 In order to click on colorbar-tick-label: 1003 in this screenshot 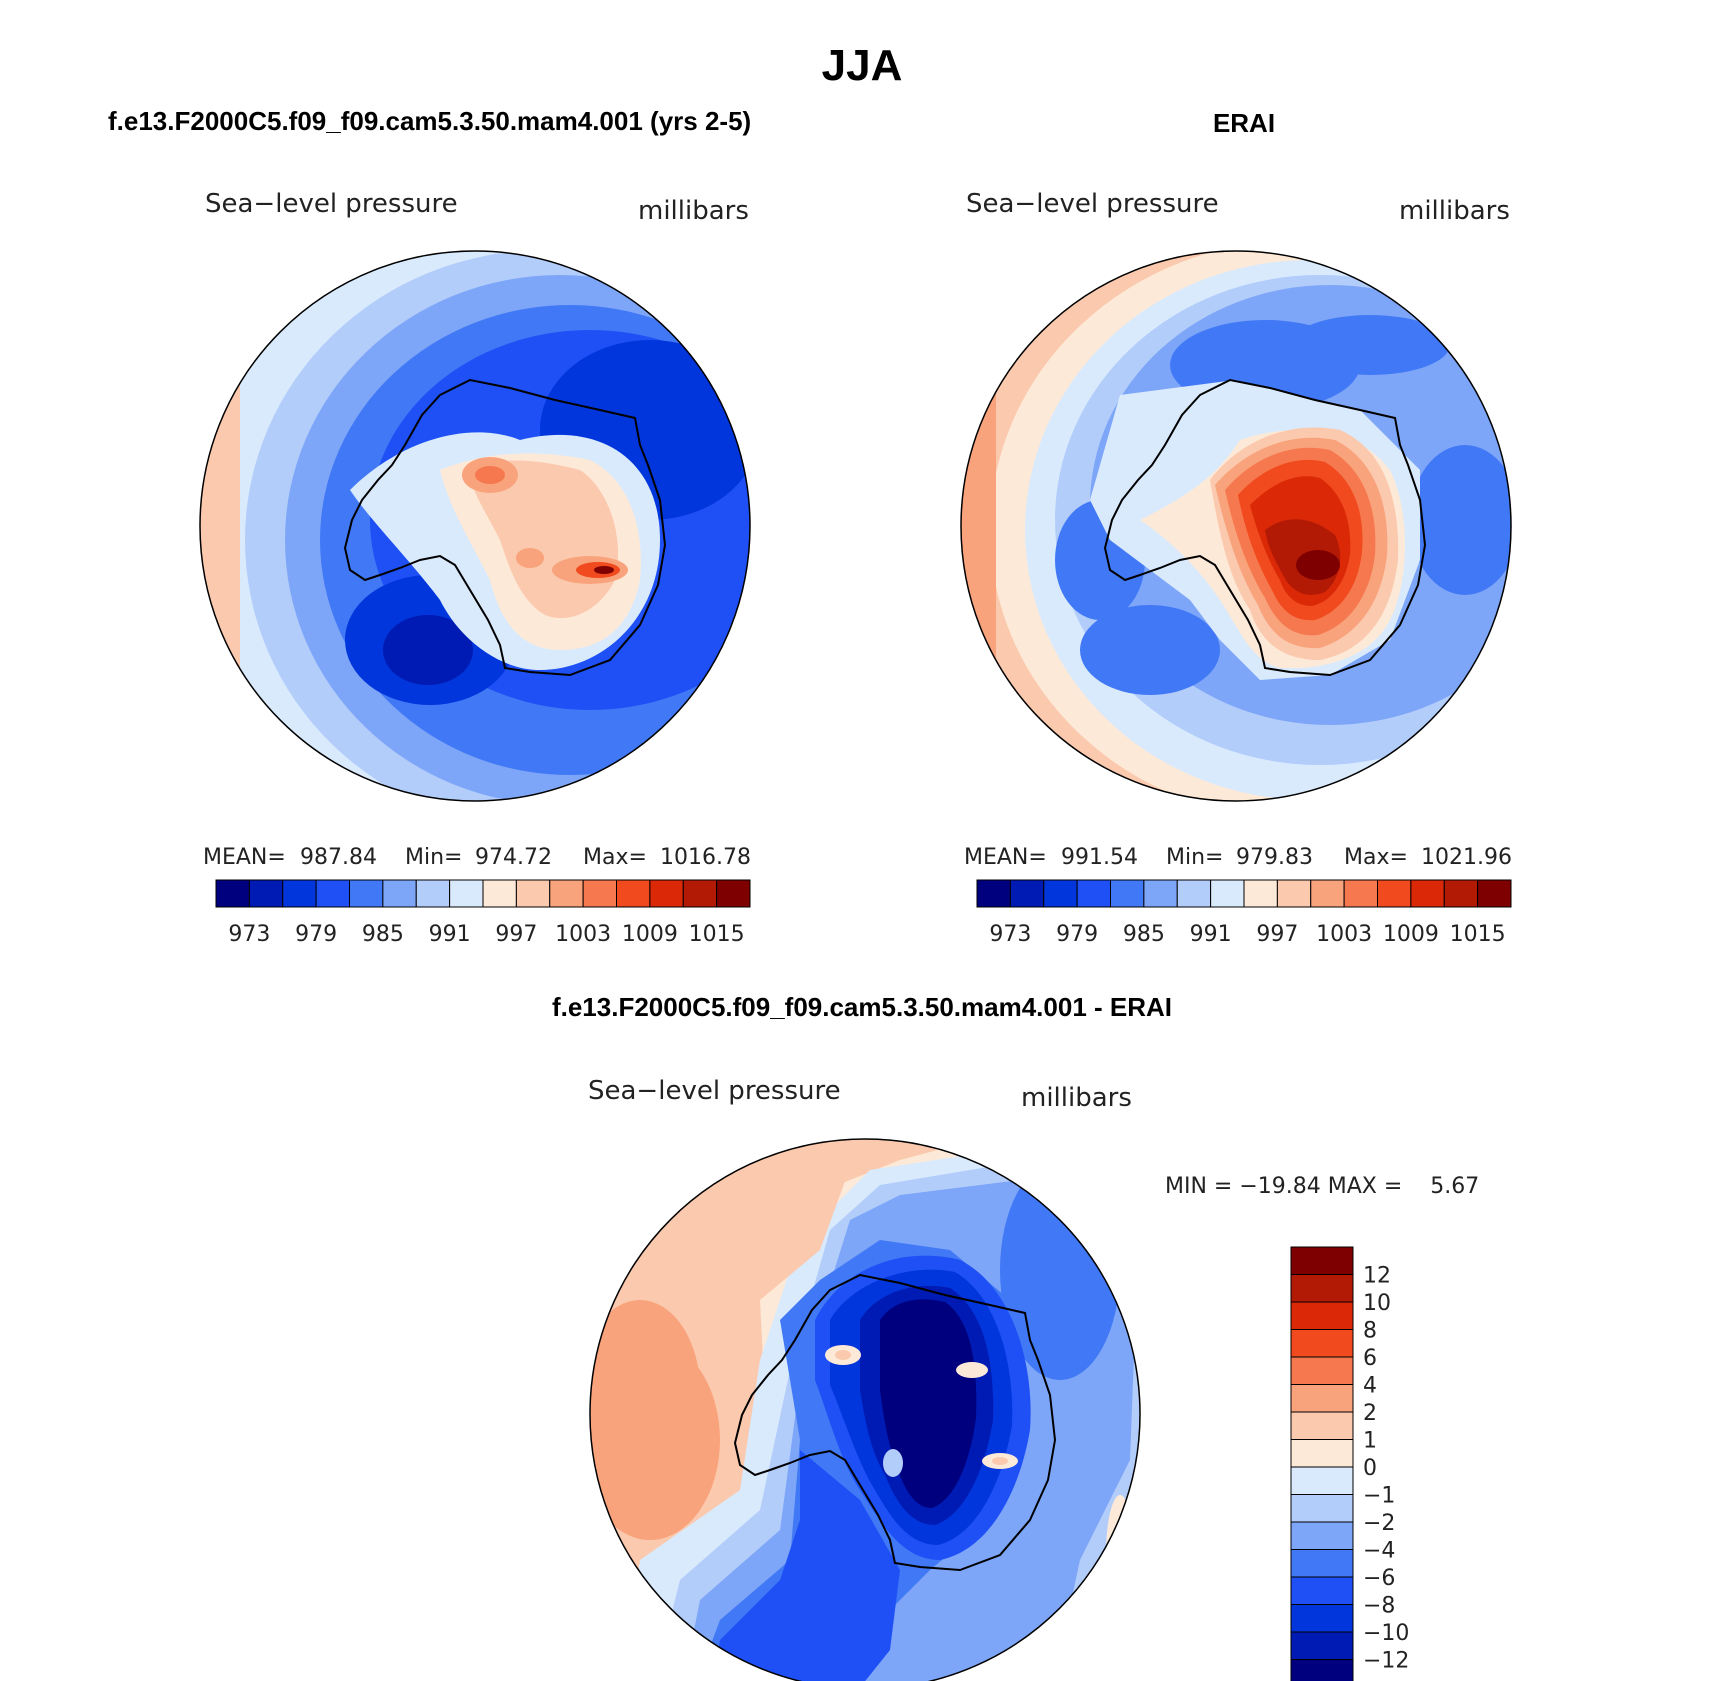, I will do `click(1344, 934)`.